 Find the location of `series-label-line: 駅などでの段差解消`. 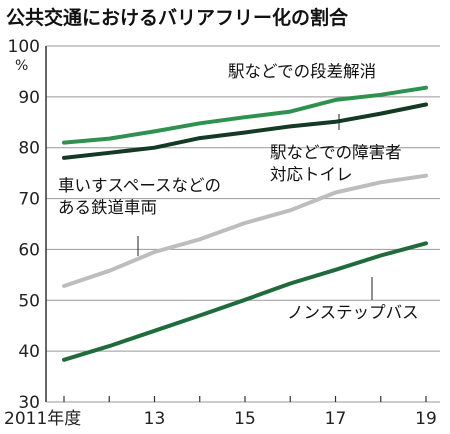

series-label-line: 駅などでの段差解消 is located at coordinates (302, 71).